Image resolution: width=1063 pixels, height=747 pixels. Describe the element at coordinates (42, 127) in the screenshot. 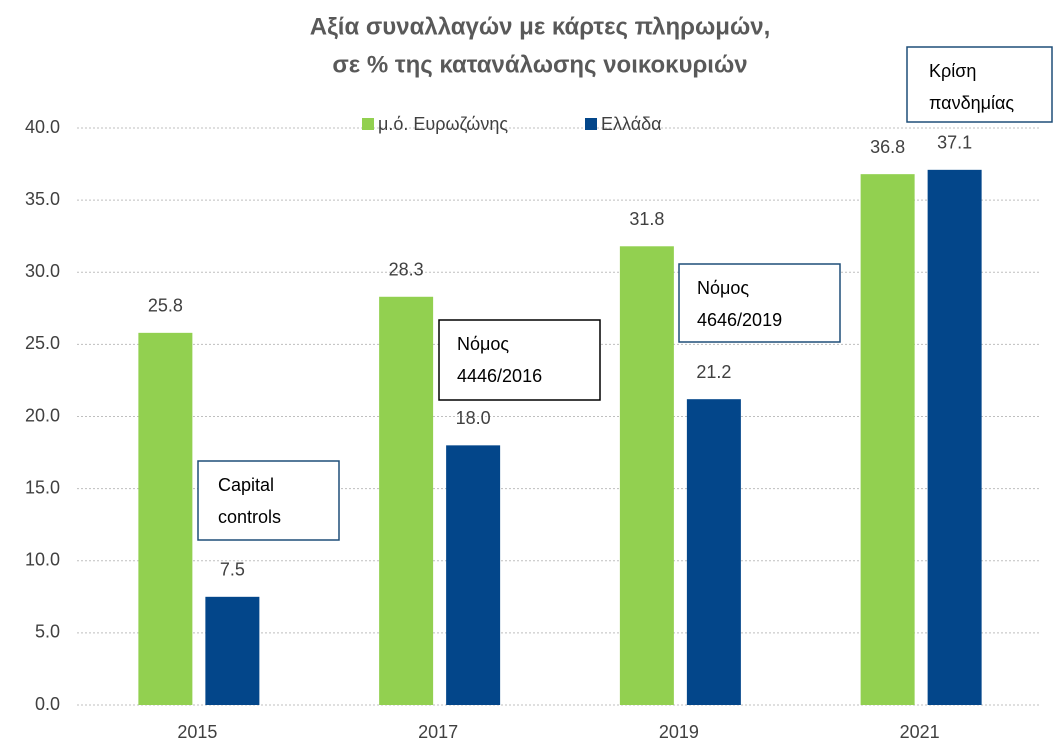

I see `y-tick-label: 40.0` at that location.